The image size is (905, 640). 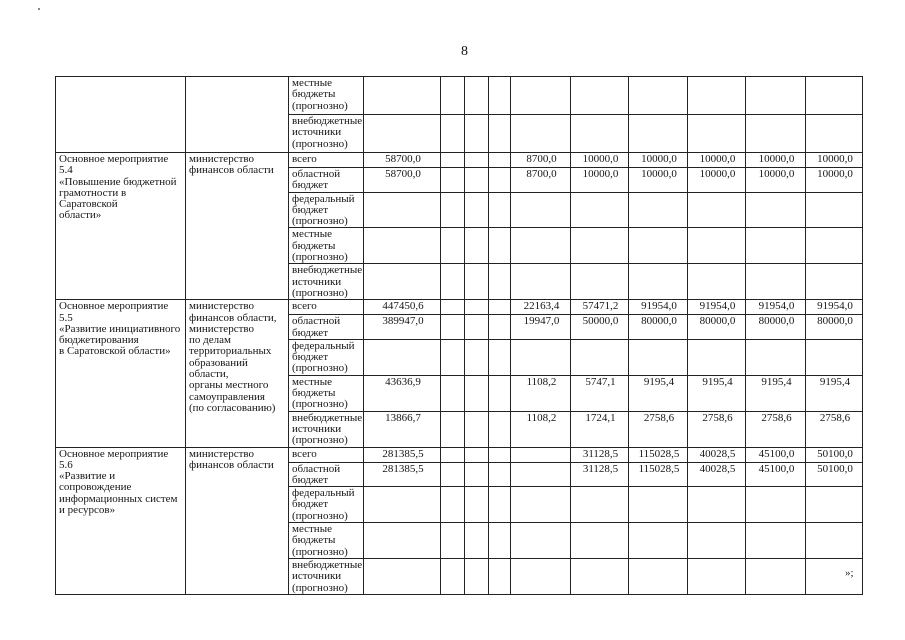 I want to click on year-cell: 50000,0, so click(x=599, y=327).